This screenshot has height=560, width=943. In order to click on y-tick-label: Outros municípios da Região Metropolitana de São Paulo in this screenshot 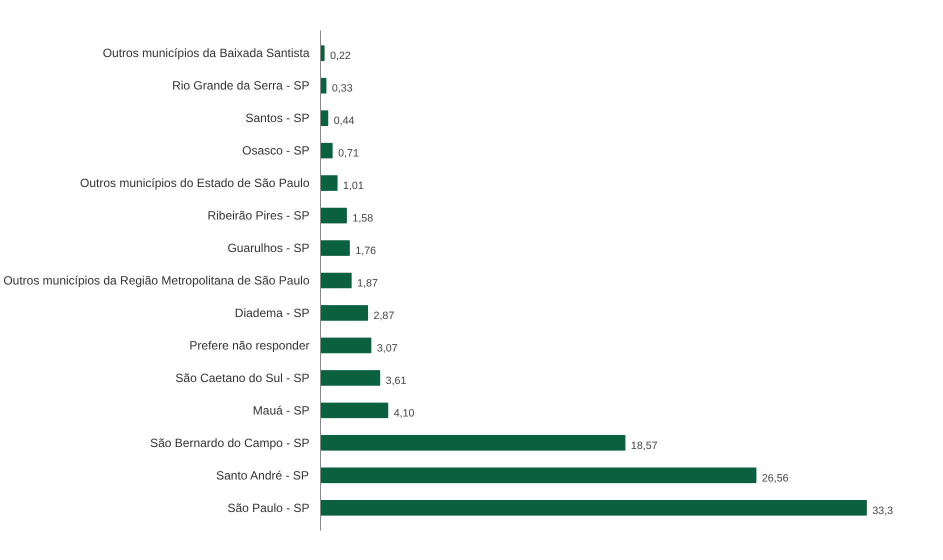, I will do `click(156, 281)`.